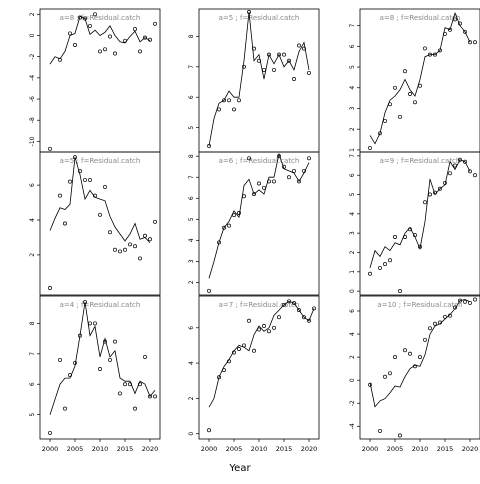 The width and height of the screenshot is (480, 484). Describe the element at coordinates (32, 99) in the screenshot. I see `y-tick-label: -6` at that location.